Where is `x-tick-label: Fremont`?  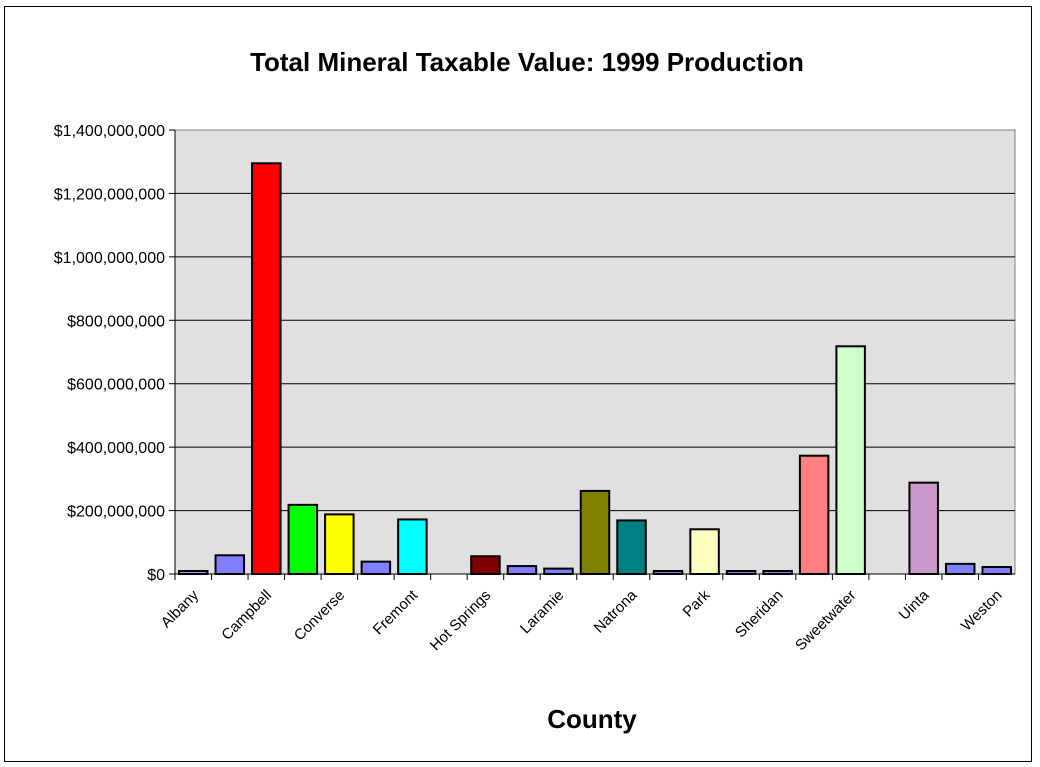
x-tick-label: Fremont is located at coordinates (396, 612).